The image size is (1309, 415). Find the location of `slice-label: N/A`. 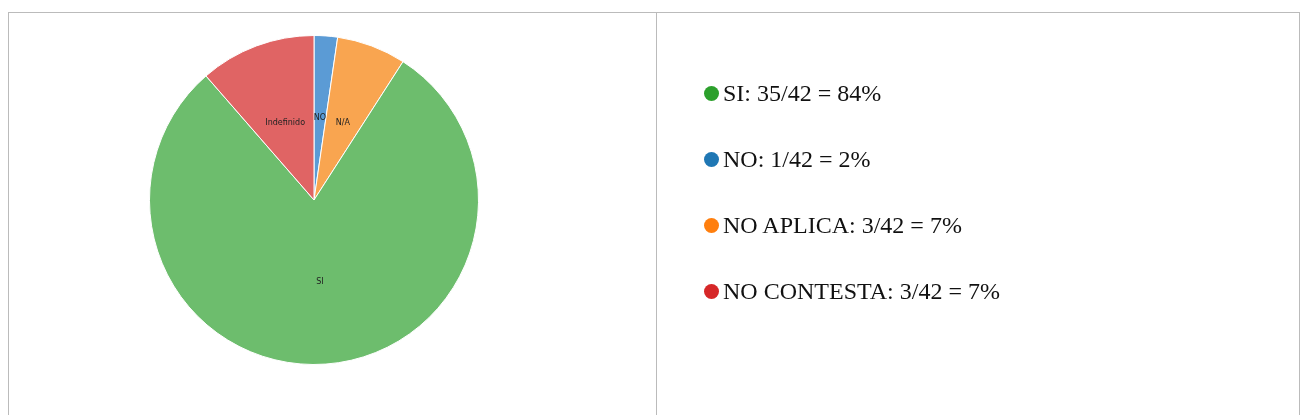

slice-label: N/A is located at coordinates (343, 123).